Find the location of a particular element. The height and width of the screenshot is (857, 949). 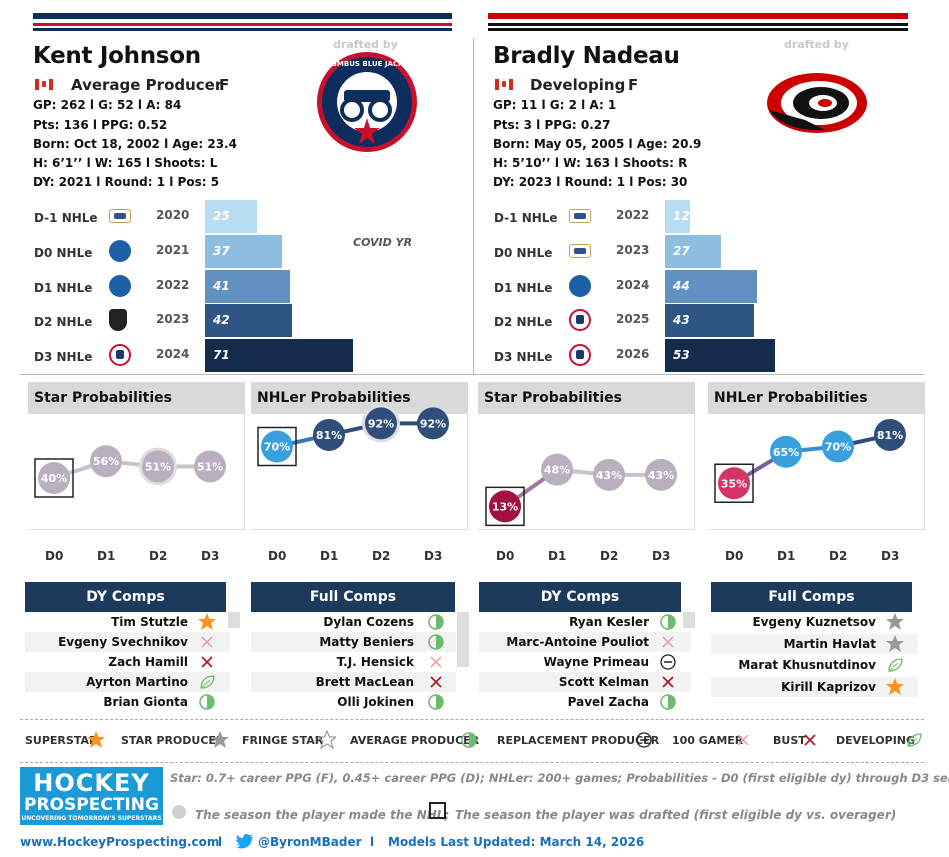

right-top-bar-black is located at coordinates (698, 24).